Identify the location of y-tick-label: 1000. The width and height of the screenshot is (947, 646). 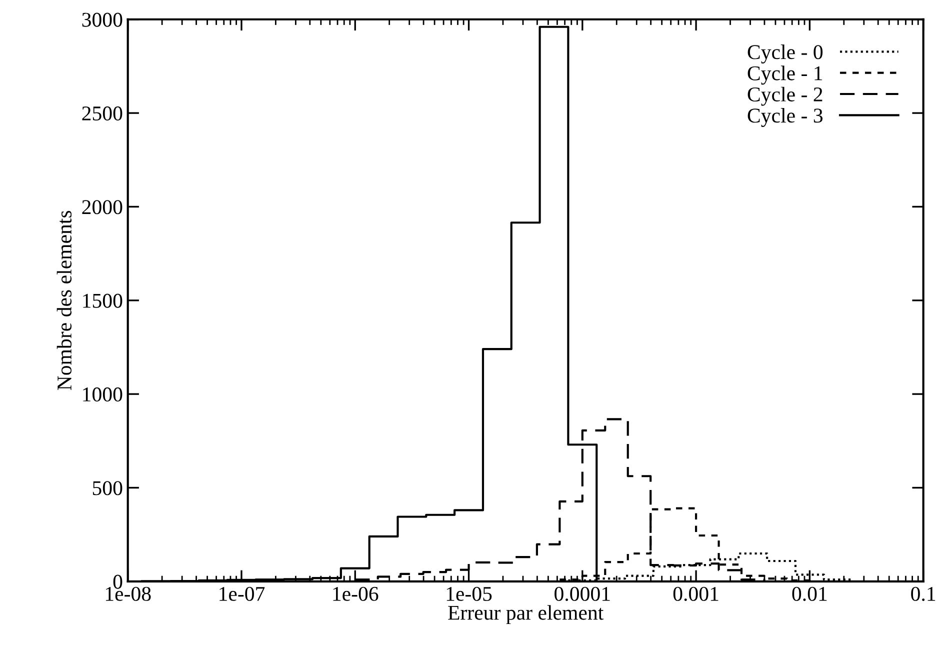
(102, 394).